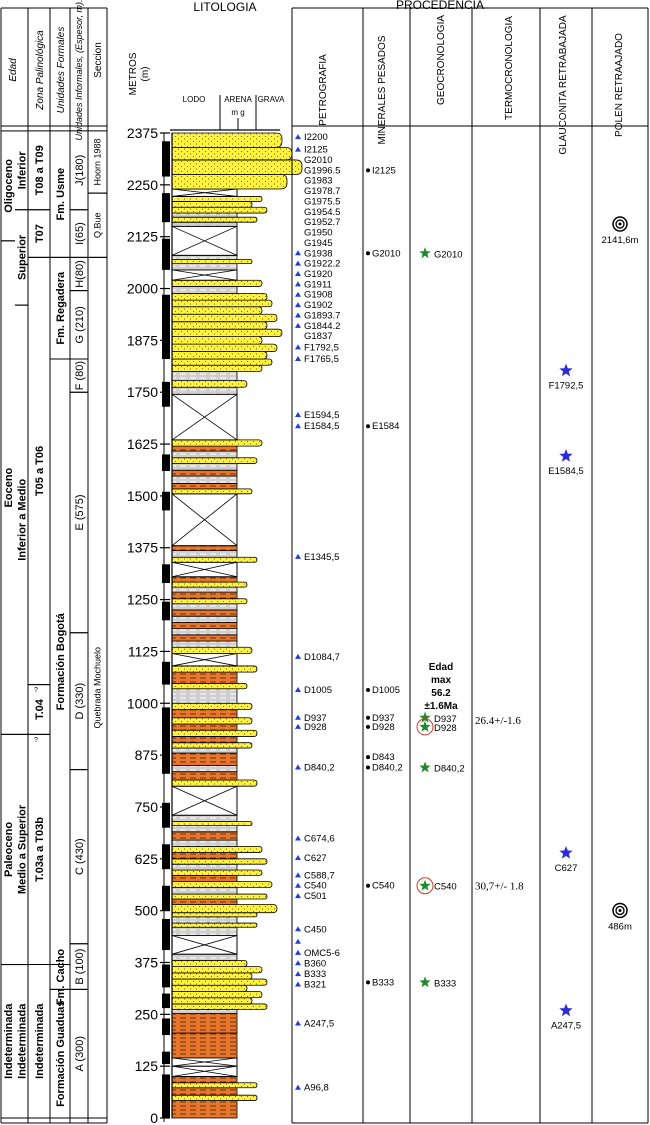  What do you see at coordinates (80, 170) in the screenshot?
I see `interval-label: J(180)` at bounding box center [80, 170].